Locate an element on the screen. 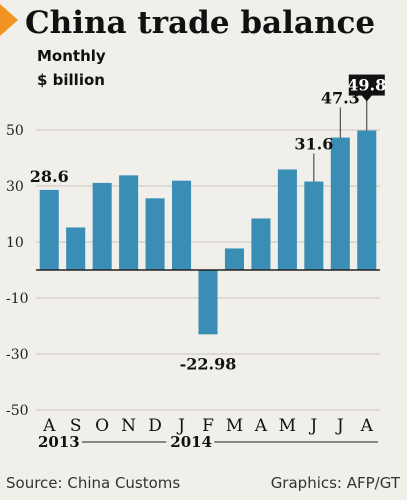 This screenshot has height=500, width=407. x-category-label: O is located at coordinates (102, 426).